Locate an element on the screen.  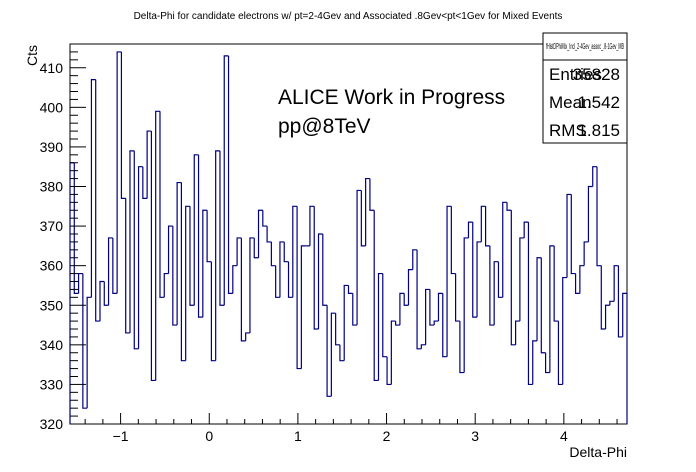
y-tick-label: 330 is located at coordinates (52, 384).